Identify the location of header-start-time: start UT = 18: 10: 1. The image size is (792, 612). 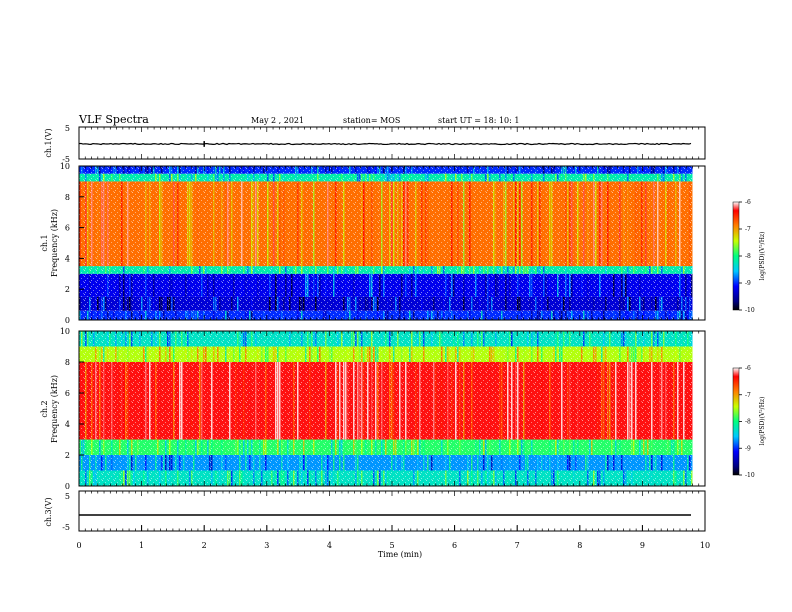
(478, 120).